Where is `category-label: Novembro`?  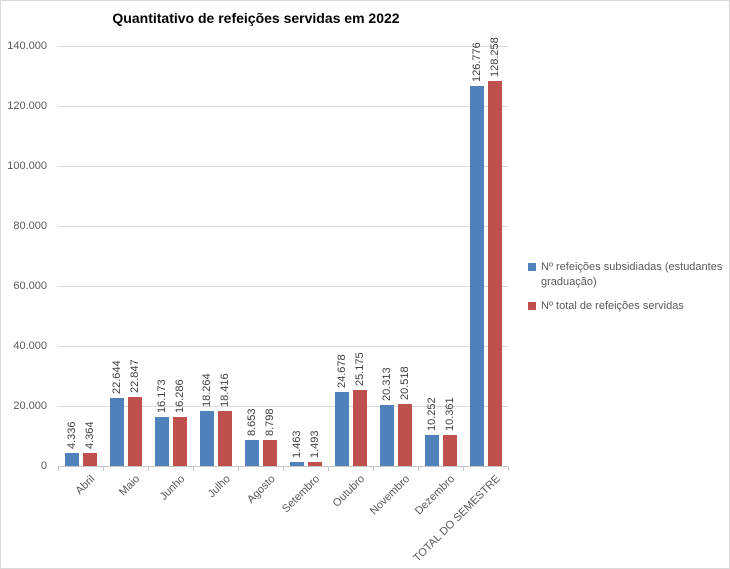 category-label: Novembro is located at coordinates (390, 495).